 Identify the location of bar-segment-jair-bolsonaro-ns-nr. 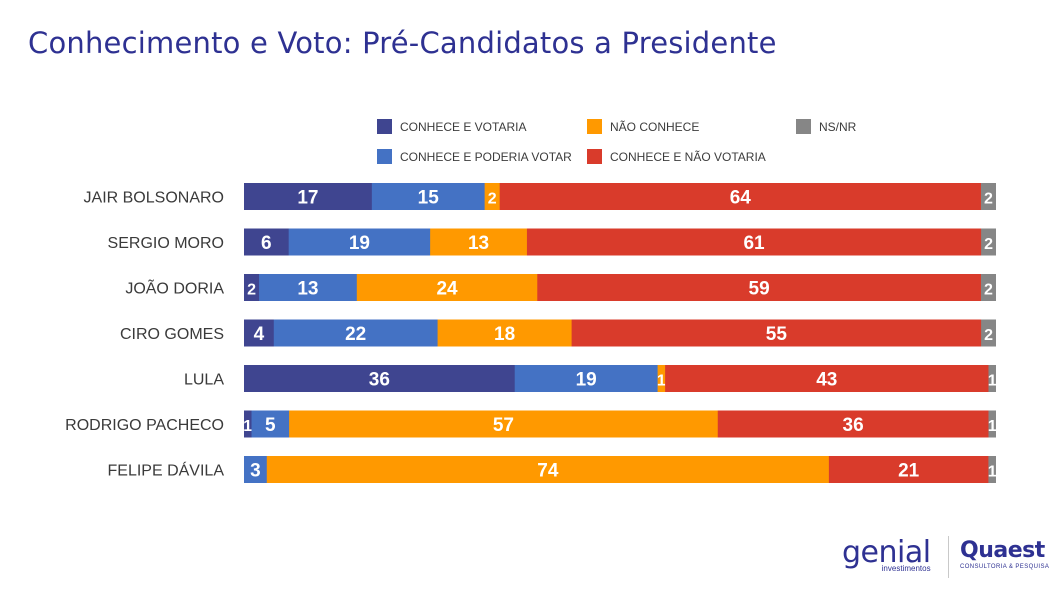
(988, 196).